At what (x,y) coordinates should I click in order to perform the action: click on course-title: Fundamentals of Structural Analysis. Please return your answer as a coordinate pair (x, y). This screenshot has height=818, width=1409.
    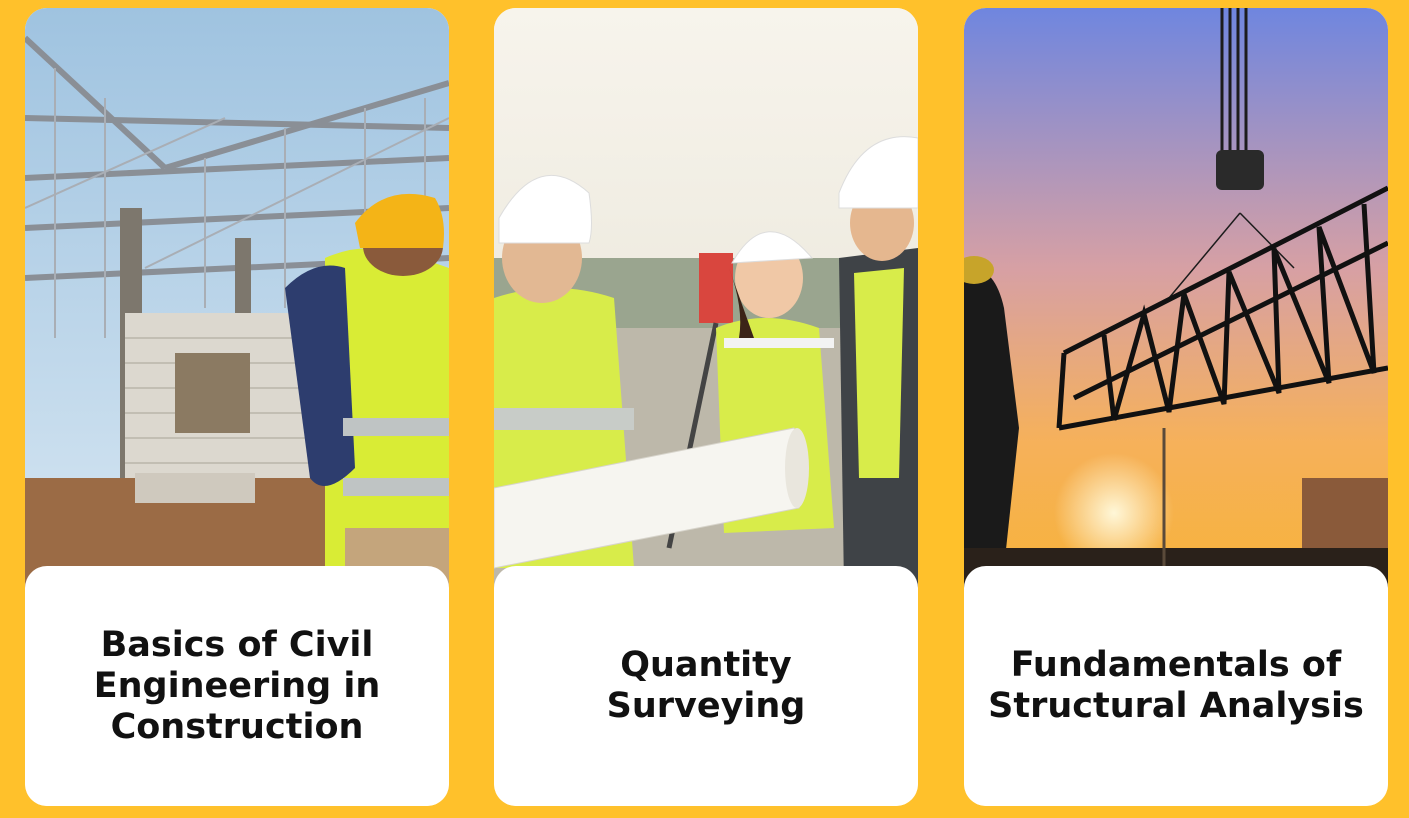
    Looking at the image, I should click on (1176, 685).